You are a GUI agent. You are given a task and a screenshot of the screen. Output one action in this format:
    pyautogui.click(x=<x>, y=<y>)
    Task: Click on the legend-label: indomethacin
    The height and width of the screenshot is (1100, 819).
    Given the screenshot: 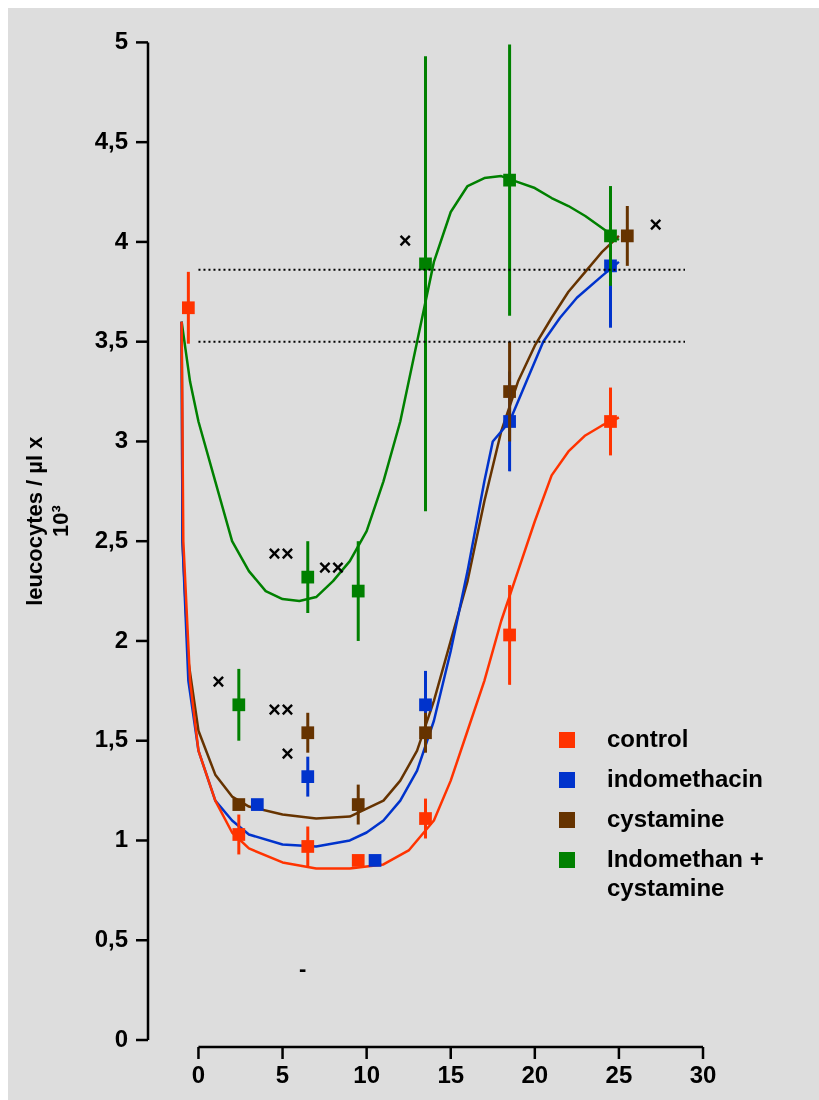 What is the action you would take?
    pyautogui.click(x=685, y=778)
    